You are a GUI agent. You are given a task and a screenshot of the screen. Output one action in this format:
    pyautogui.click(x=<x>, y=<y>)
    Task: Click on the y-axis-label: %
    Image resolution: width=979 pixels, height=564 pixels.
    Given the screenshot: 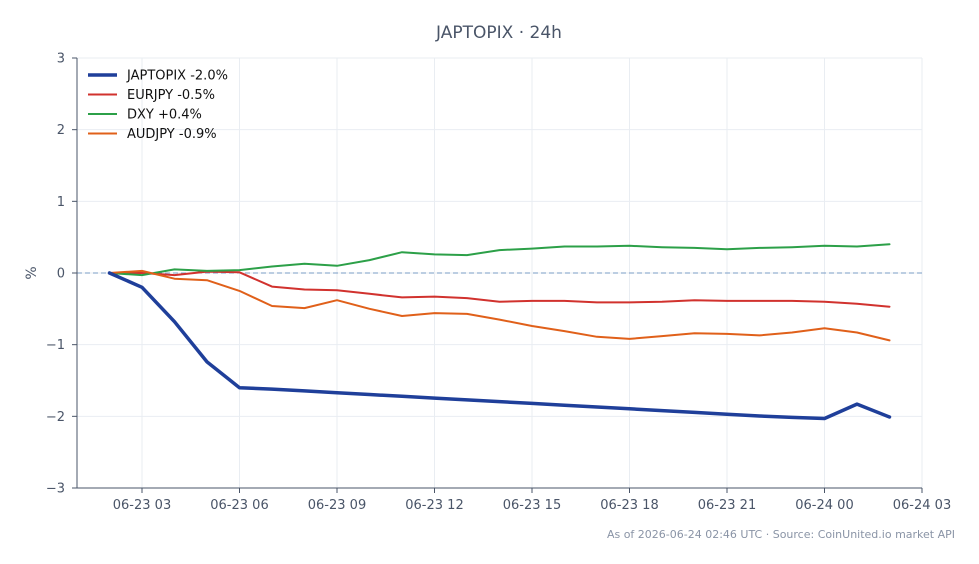 What is the action you would take?
    pyautogui.click(x=32, y=272)
    